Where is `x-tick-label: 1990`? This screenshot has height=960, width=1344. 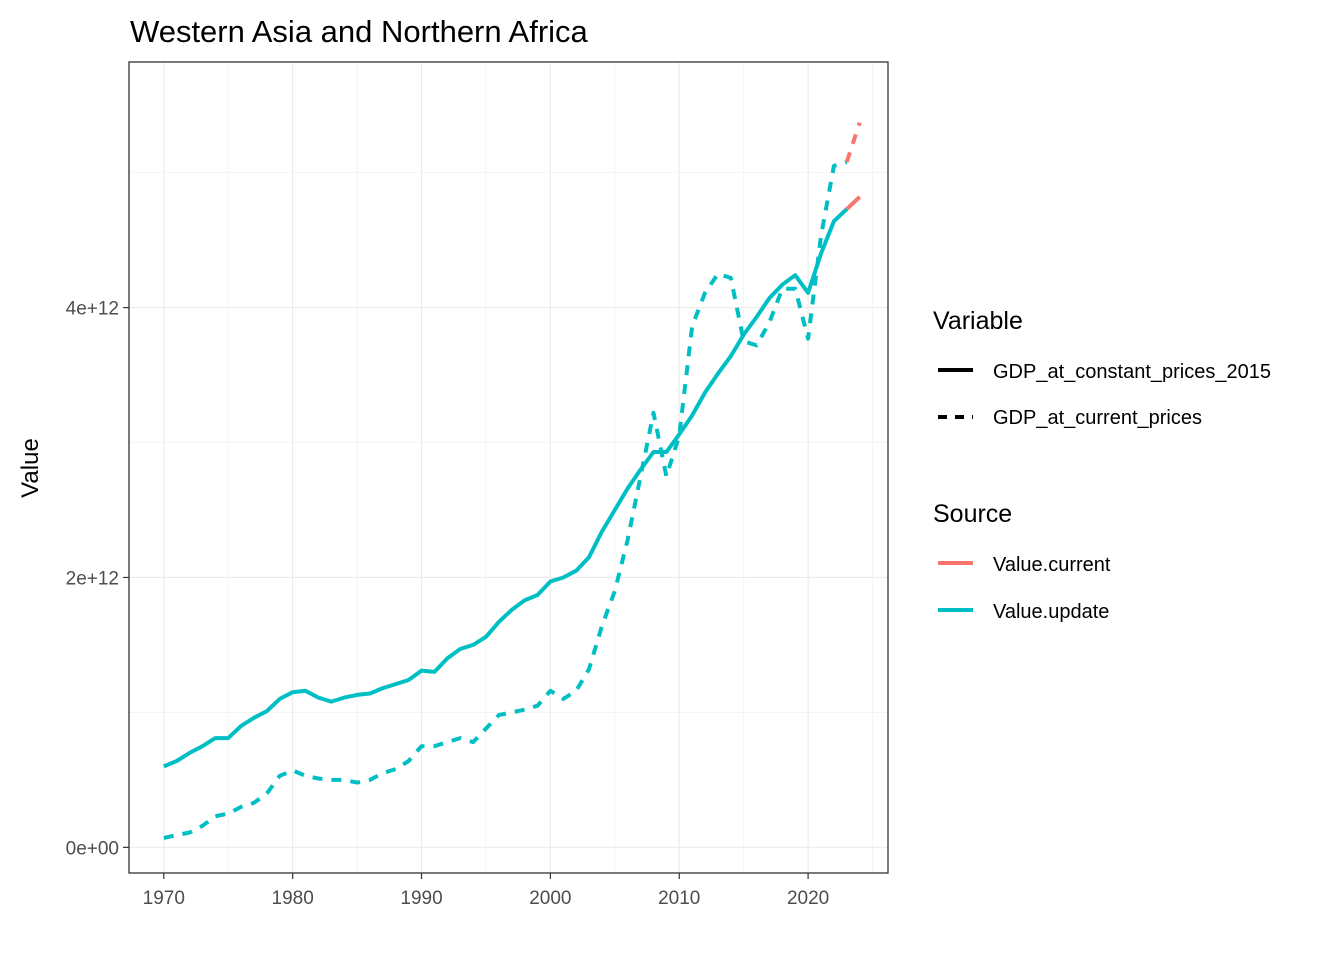
x-tick-label: 1990 is located at coordinates (421, 898).